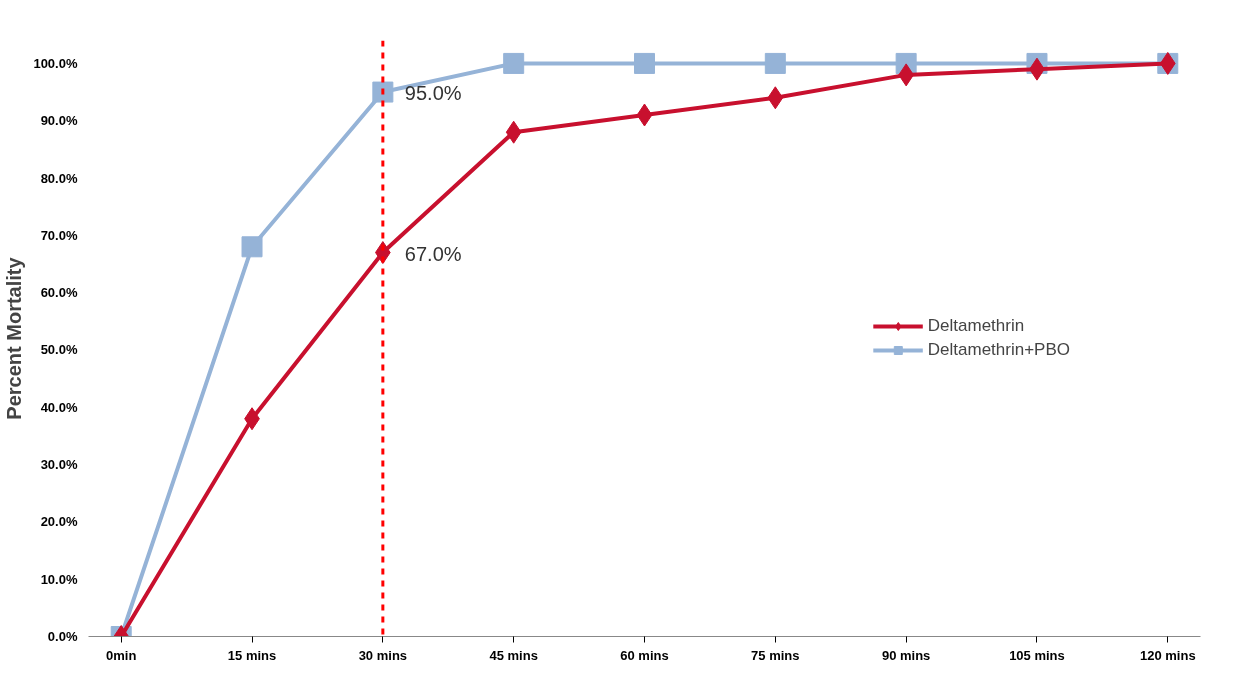  Describe the element at coordinates (998, 350) in the screenshot. I see `legend-label: Deltamethrin+PBO` at that location.